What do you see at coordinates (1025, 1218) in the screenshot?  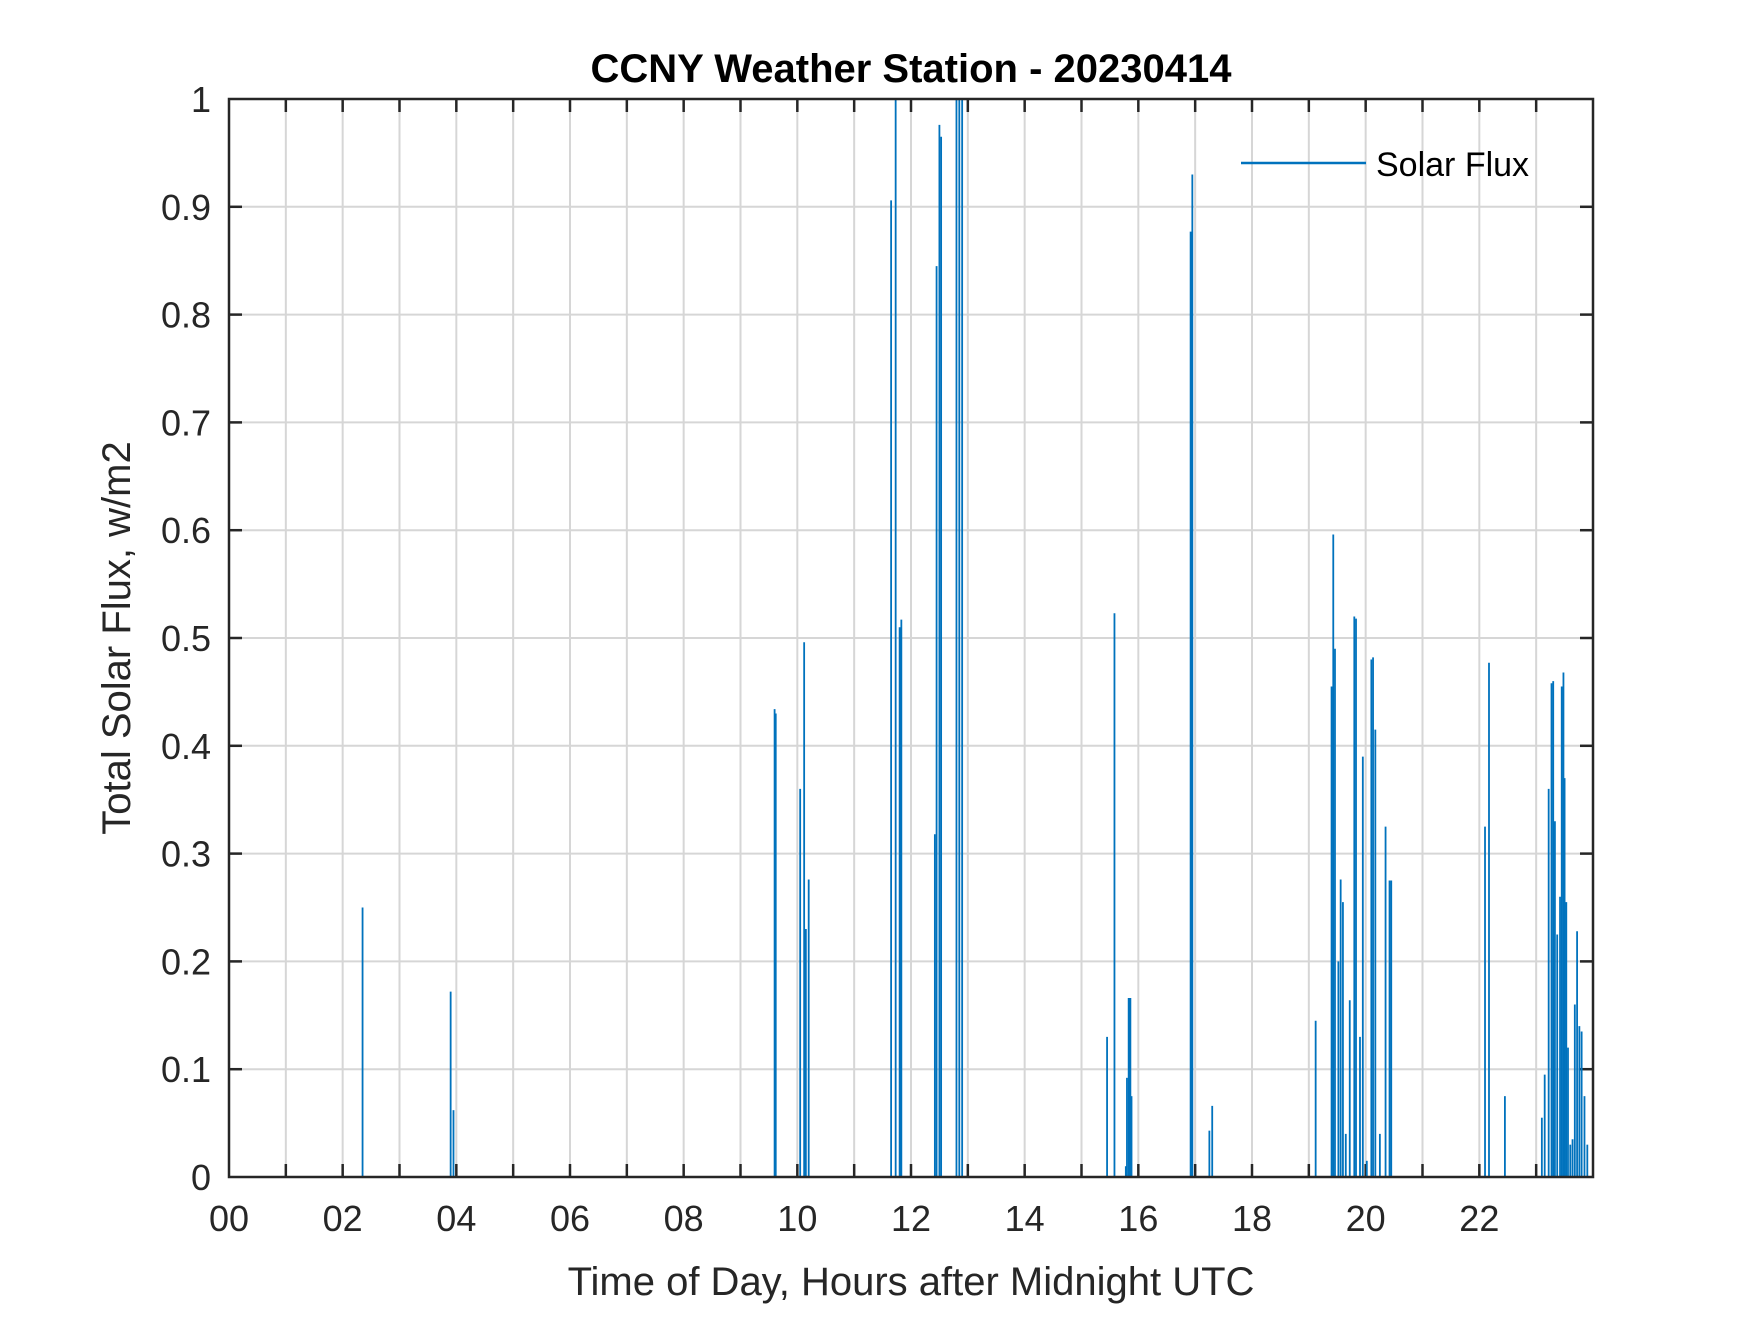 I see `x-tick-label: 14` at bounding box center [1025, 1218].